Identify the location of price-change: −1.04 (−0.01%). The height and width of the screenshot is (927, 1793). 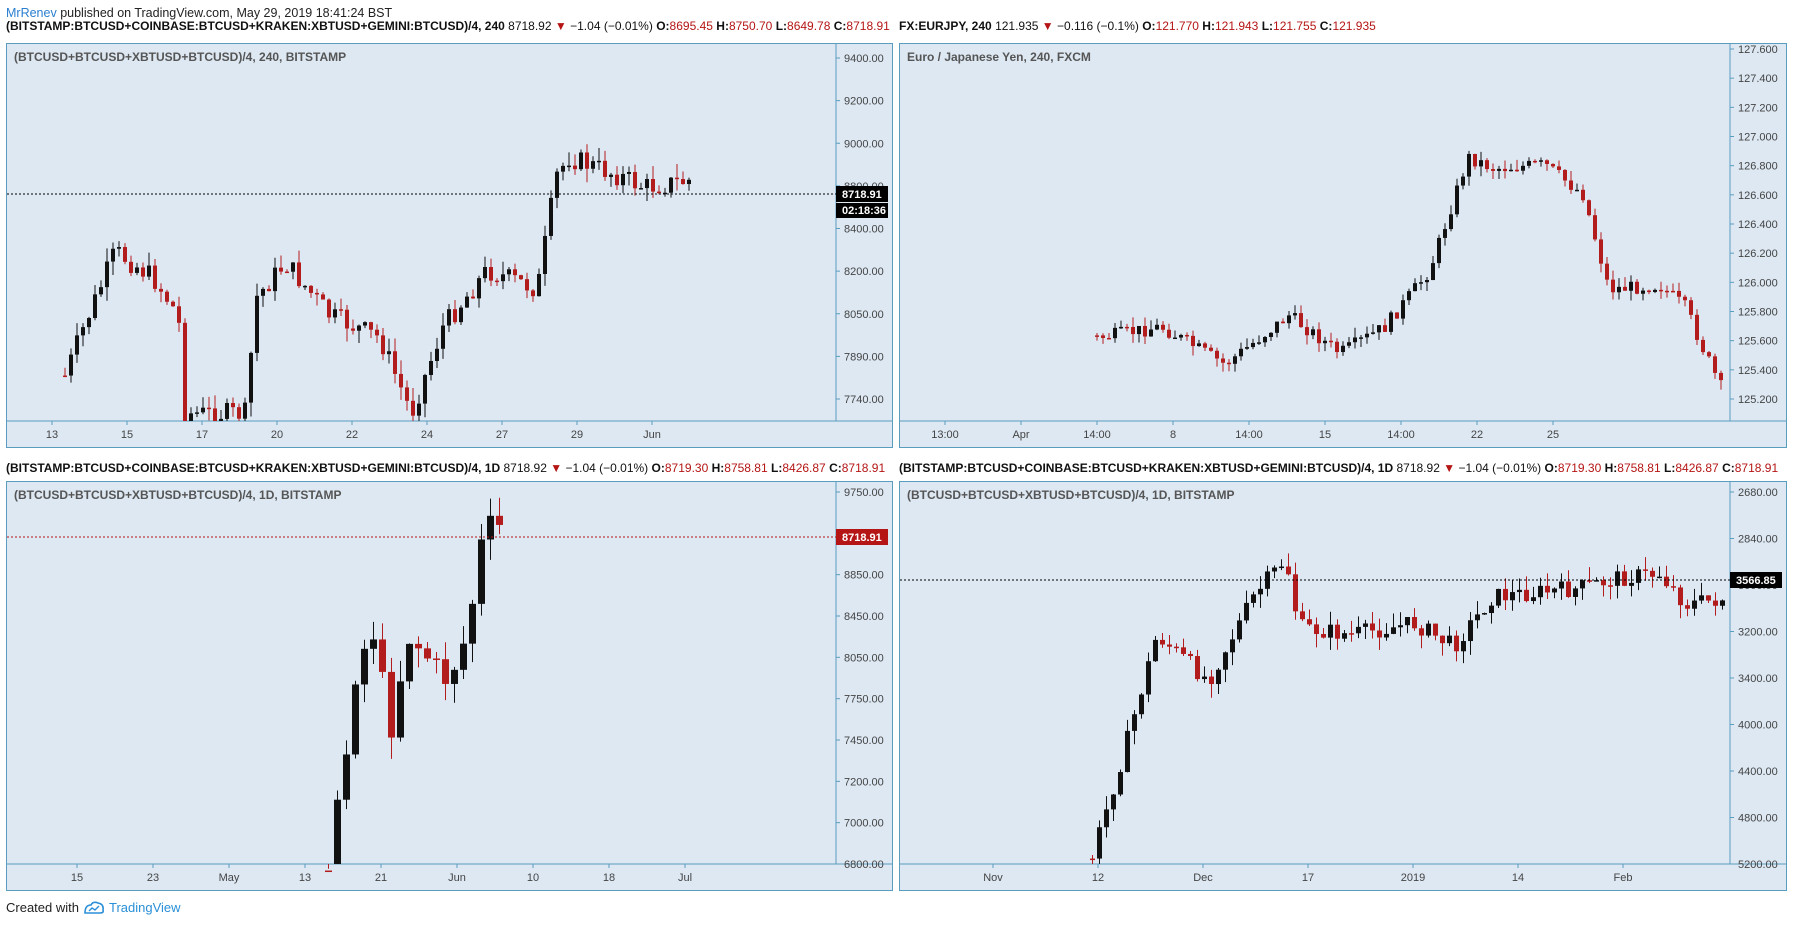
(611, 26).